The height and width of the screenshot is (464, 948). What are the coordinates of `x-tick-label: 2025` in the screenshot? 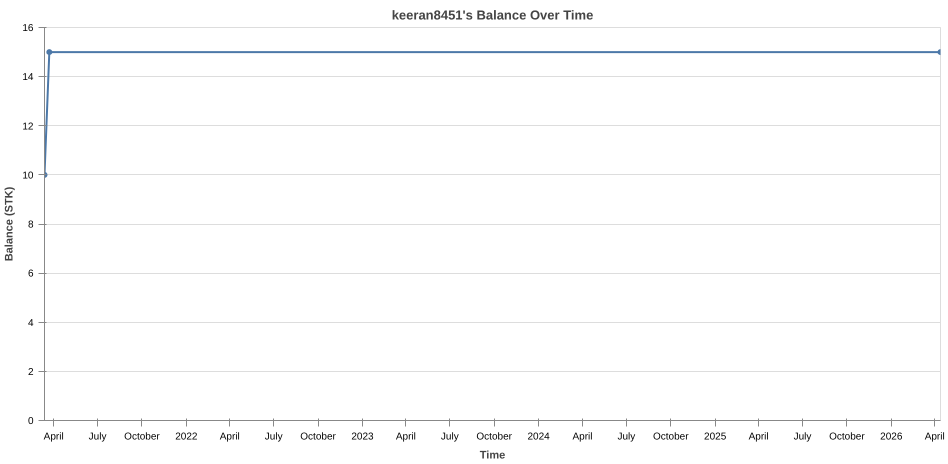 It's located at (715, 437).